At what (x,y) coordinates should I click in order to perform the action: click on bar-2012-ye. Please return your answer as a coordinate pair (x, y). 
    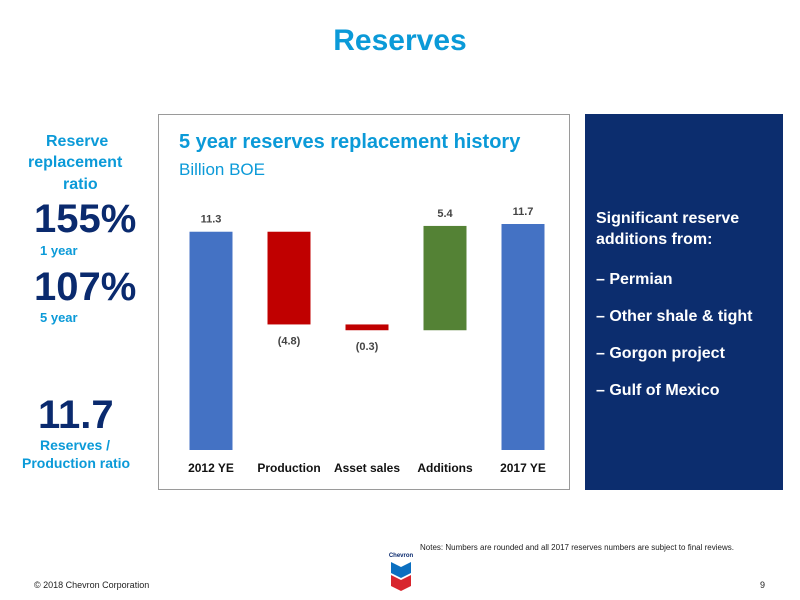
    Looking at the image, I should click on (211, 340).